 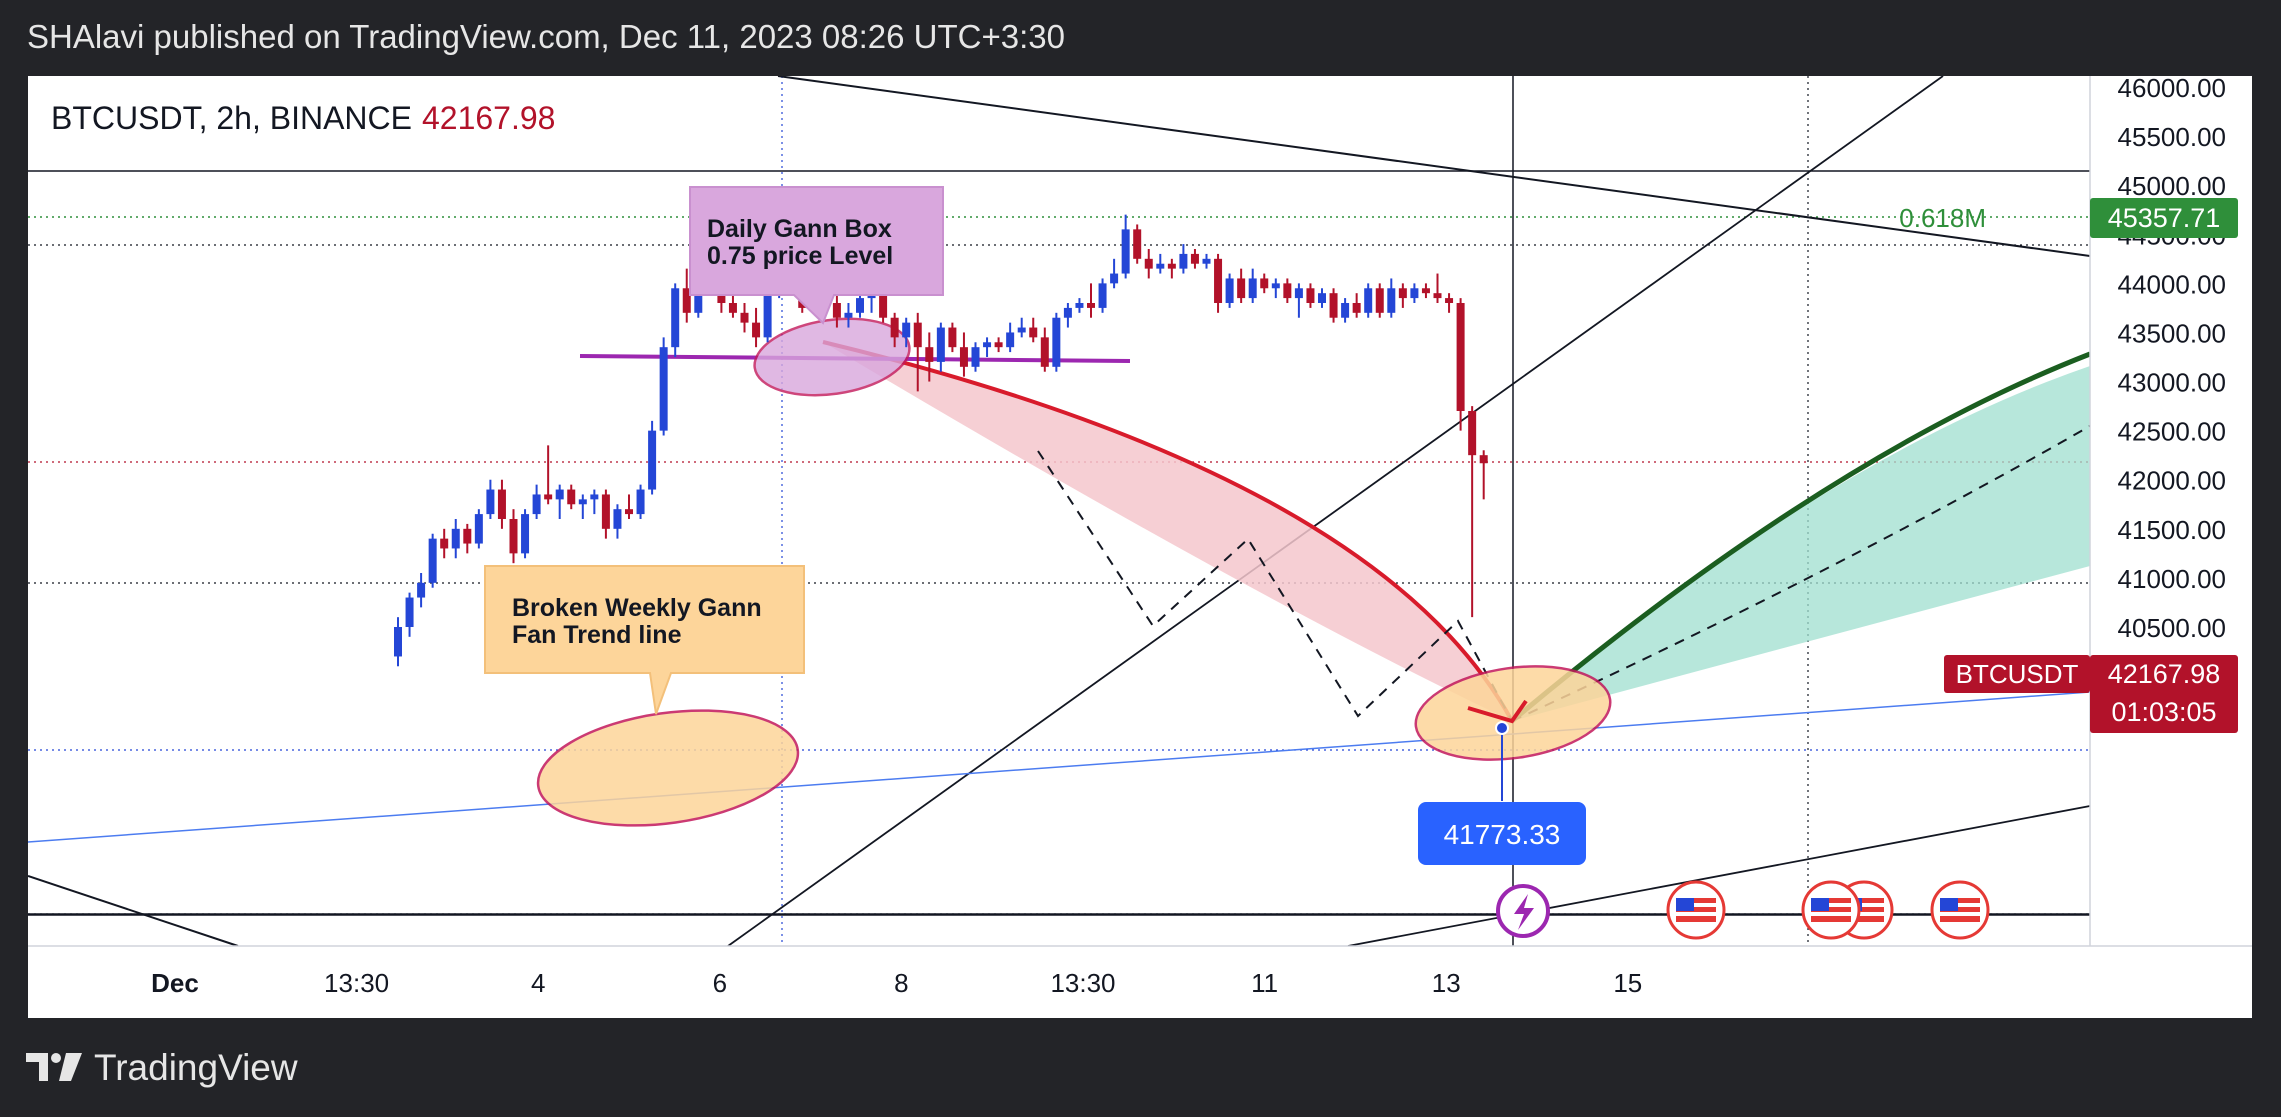 I want to click on highlight-ellipses, so click(x=1074, y=748).